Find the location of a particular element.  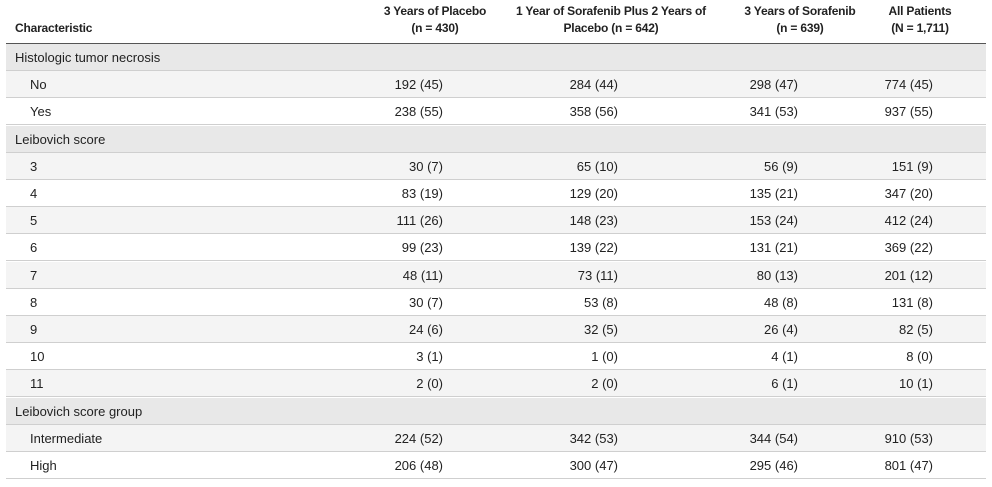

value-cell: 99 (23) is located at coordinates (422, 248).